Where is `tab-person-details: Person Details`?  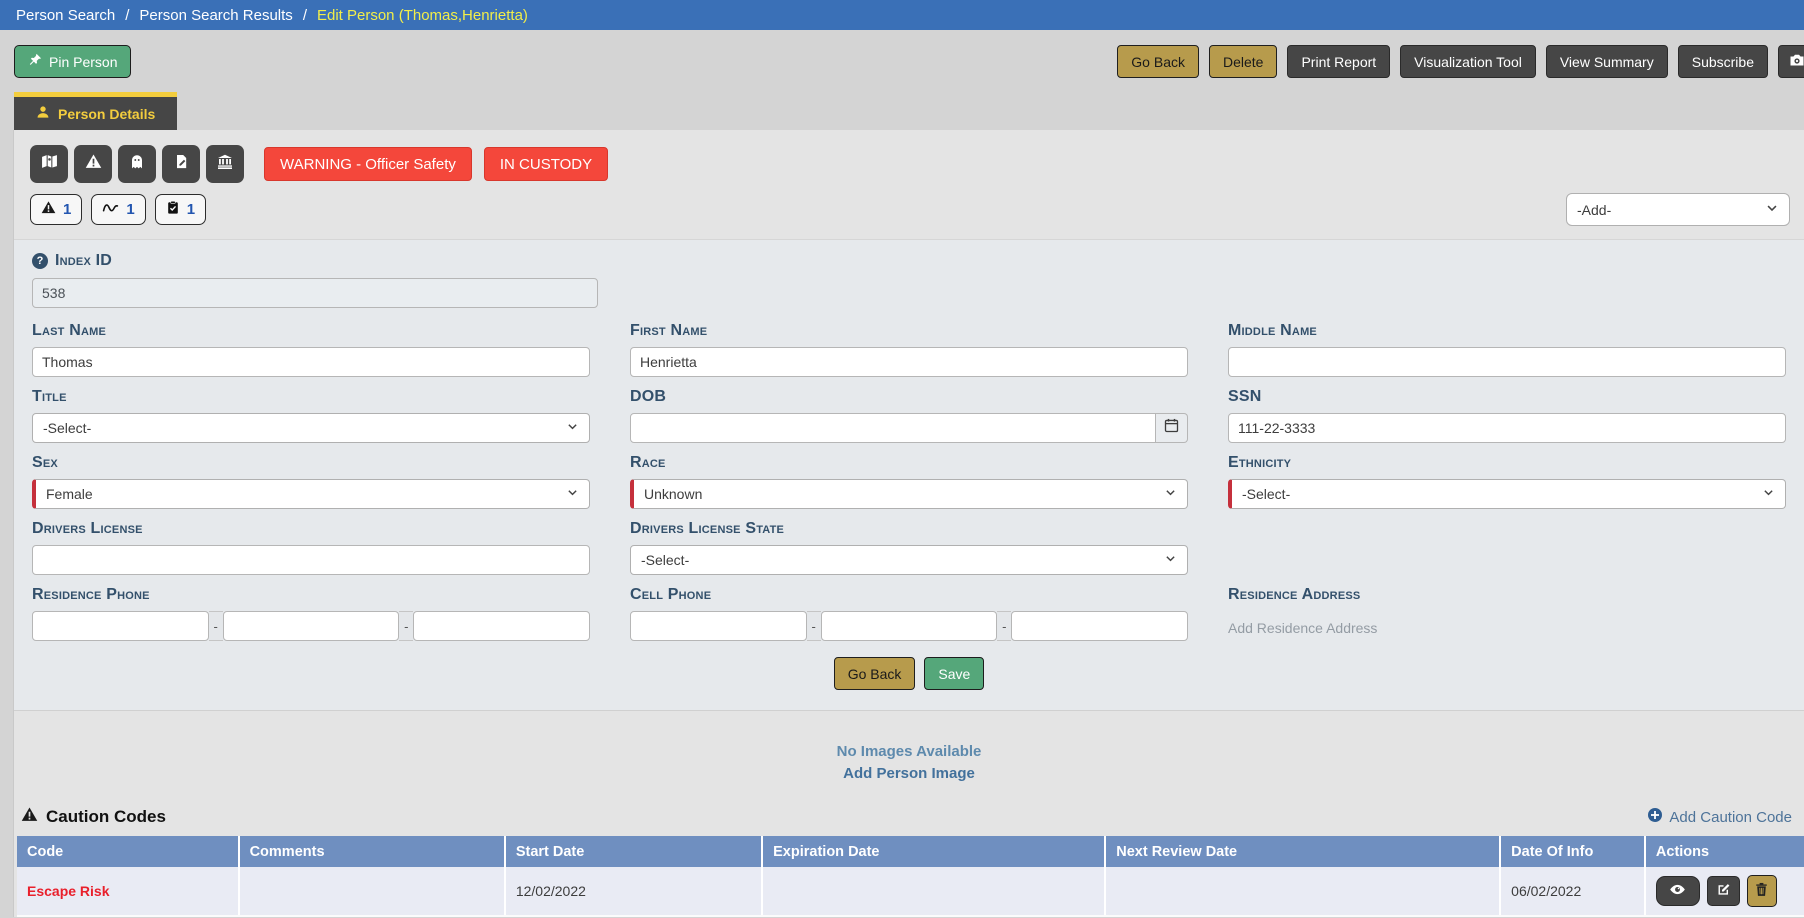
tab-person-details: Person Details is located at coordinates (96, 111).